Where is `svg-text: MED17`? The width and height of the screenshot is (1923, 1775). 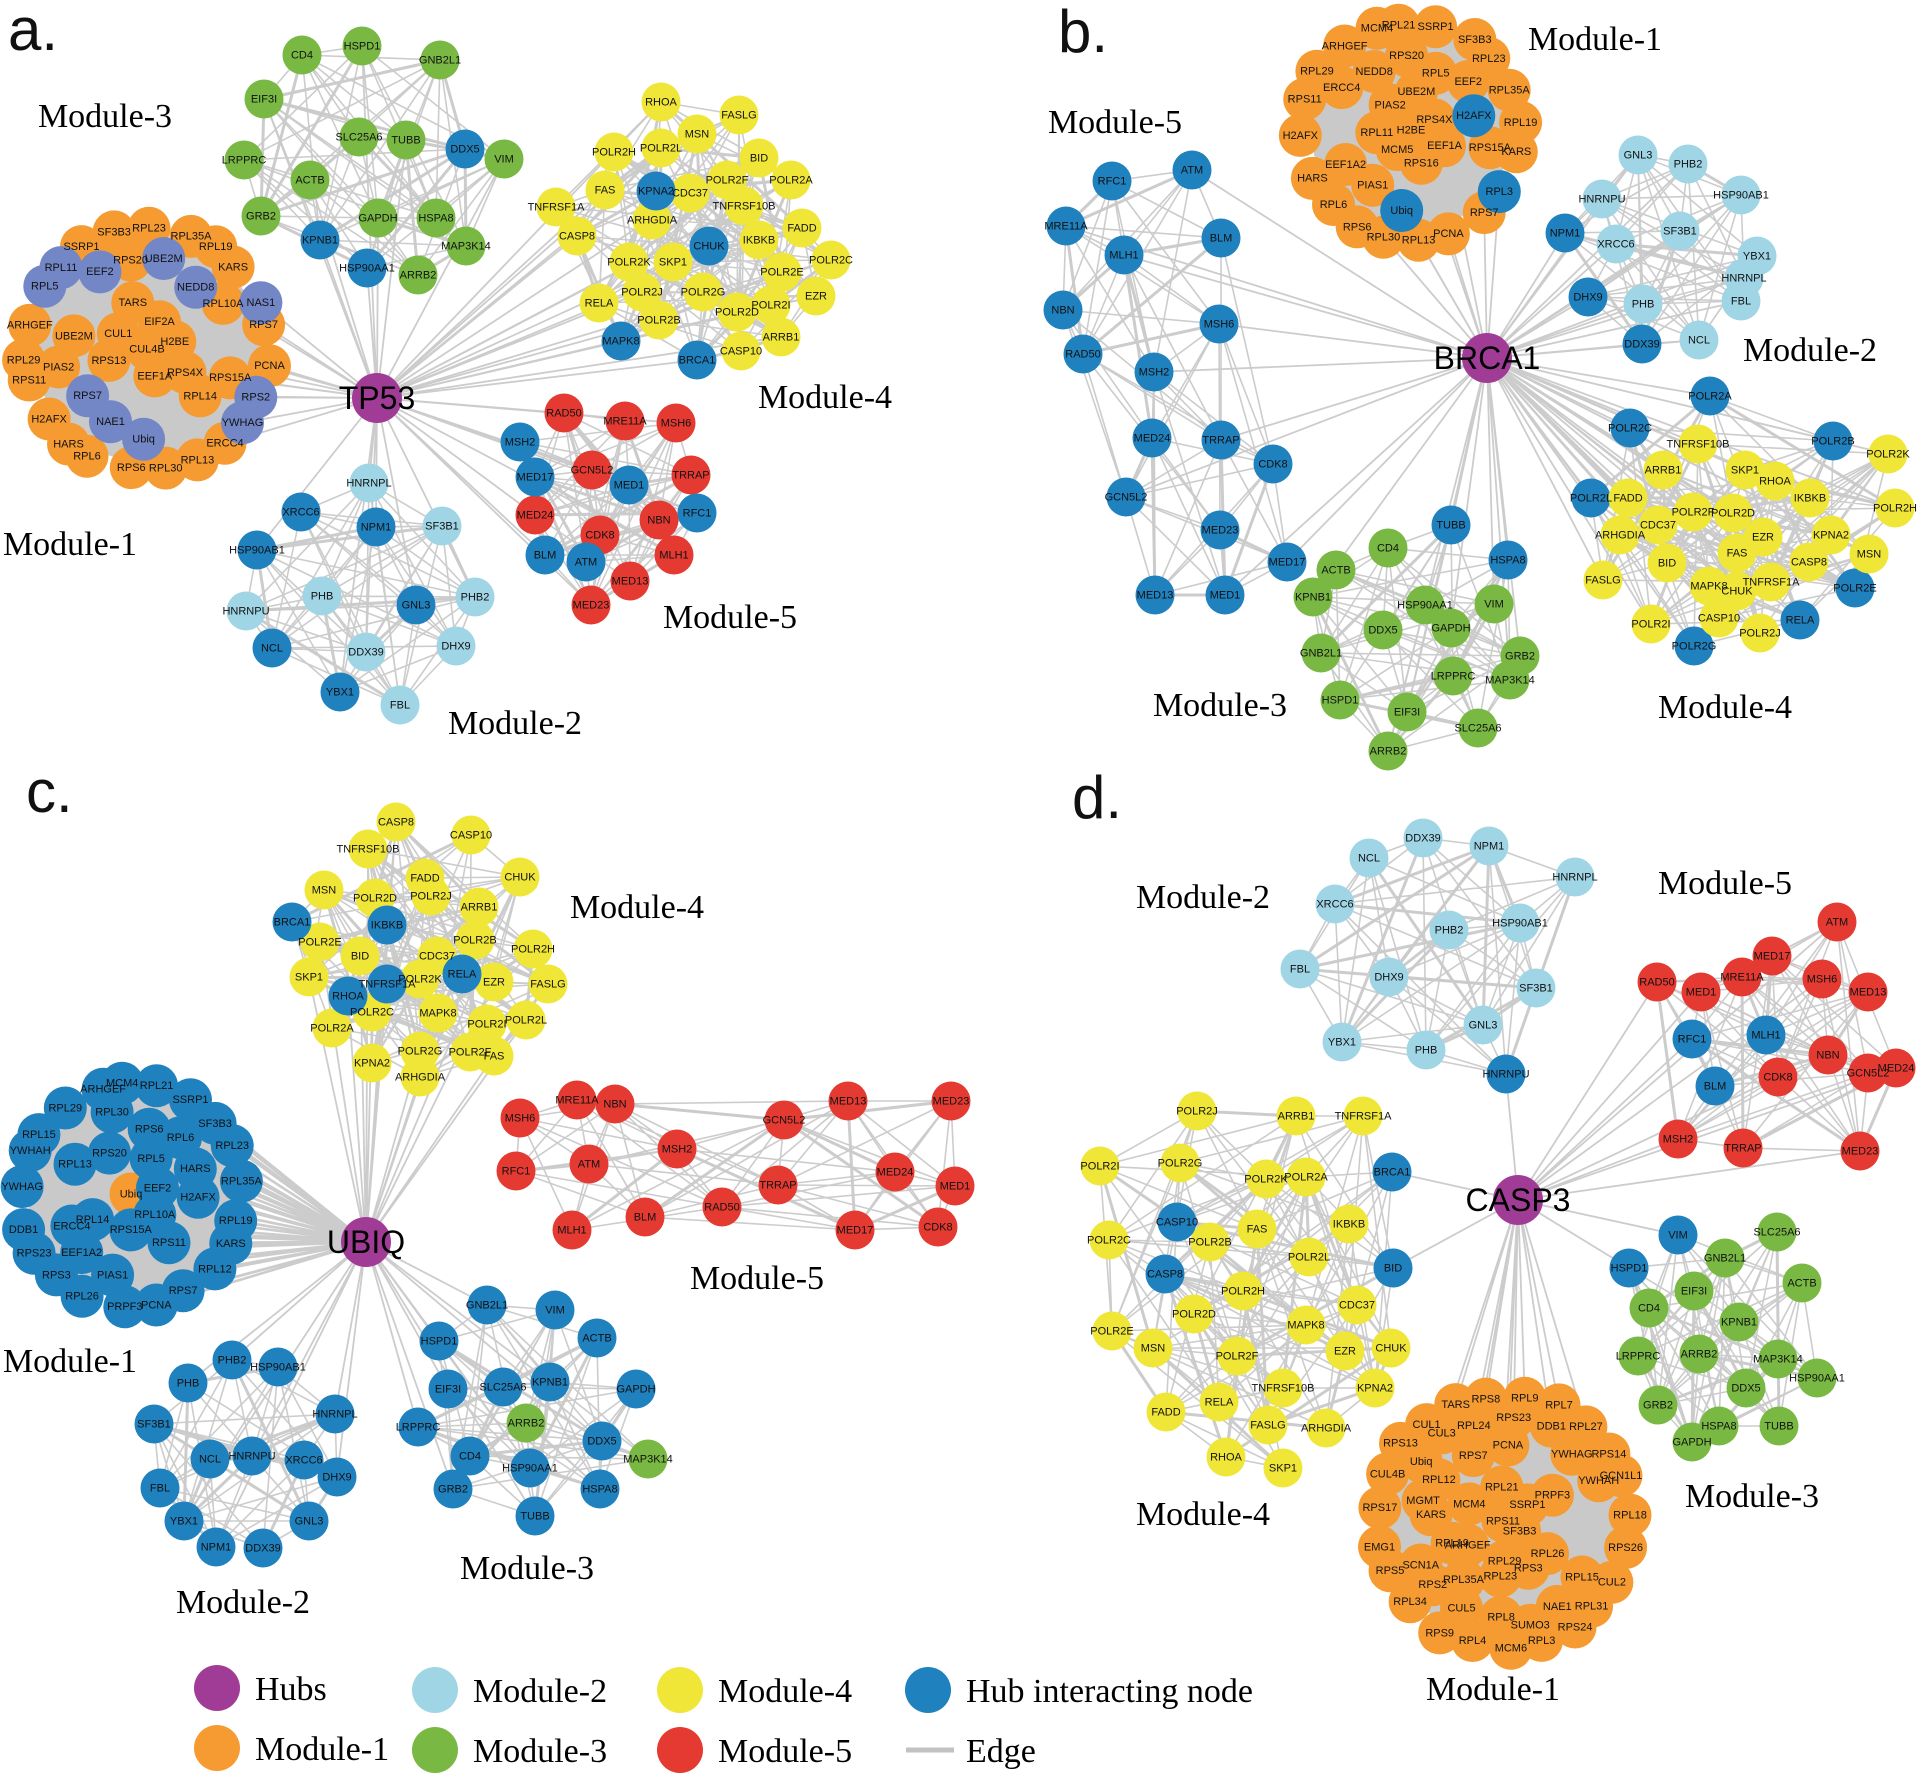 svg-text: MED17 is located at coordinates (1287, 563).